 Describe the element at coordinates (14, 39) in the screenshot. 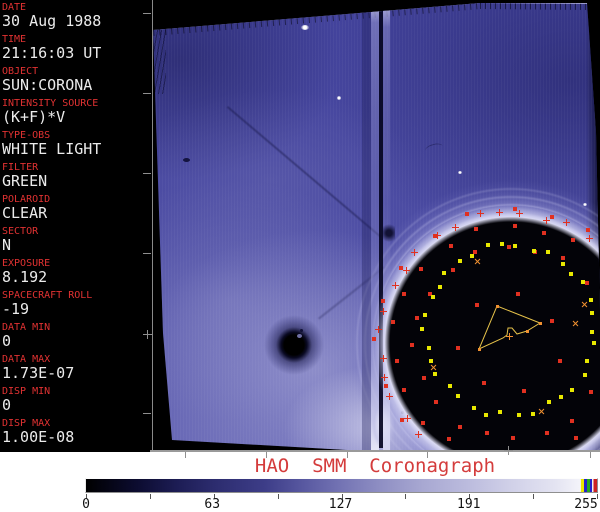

I see `field-label: TIME` at that location.